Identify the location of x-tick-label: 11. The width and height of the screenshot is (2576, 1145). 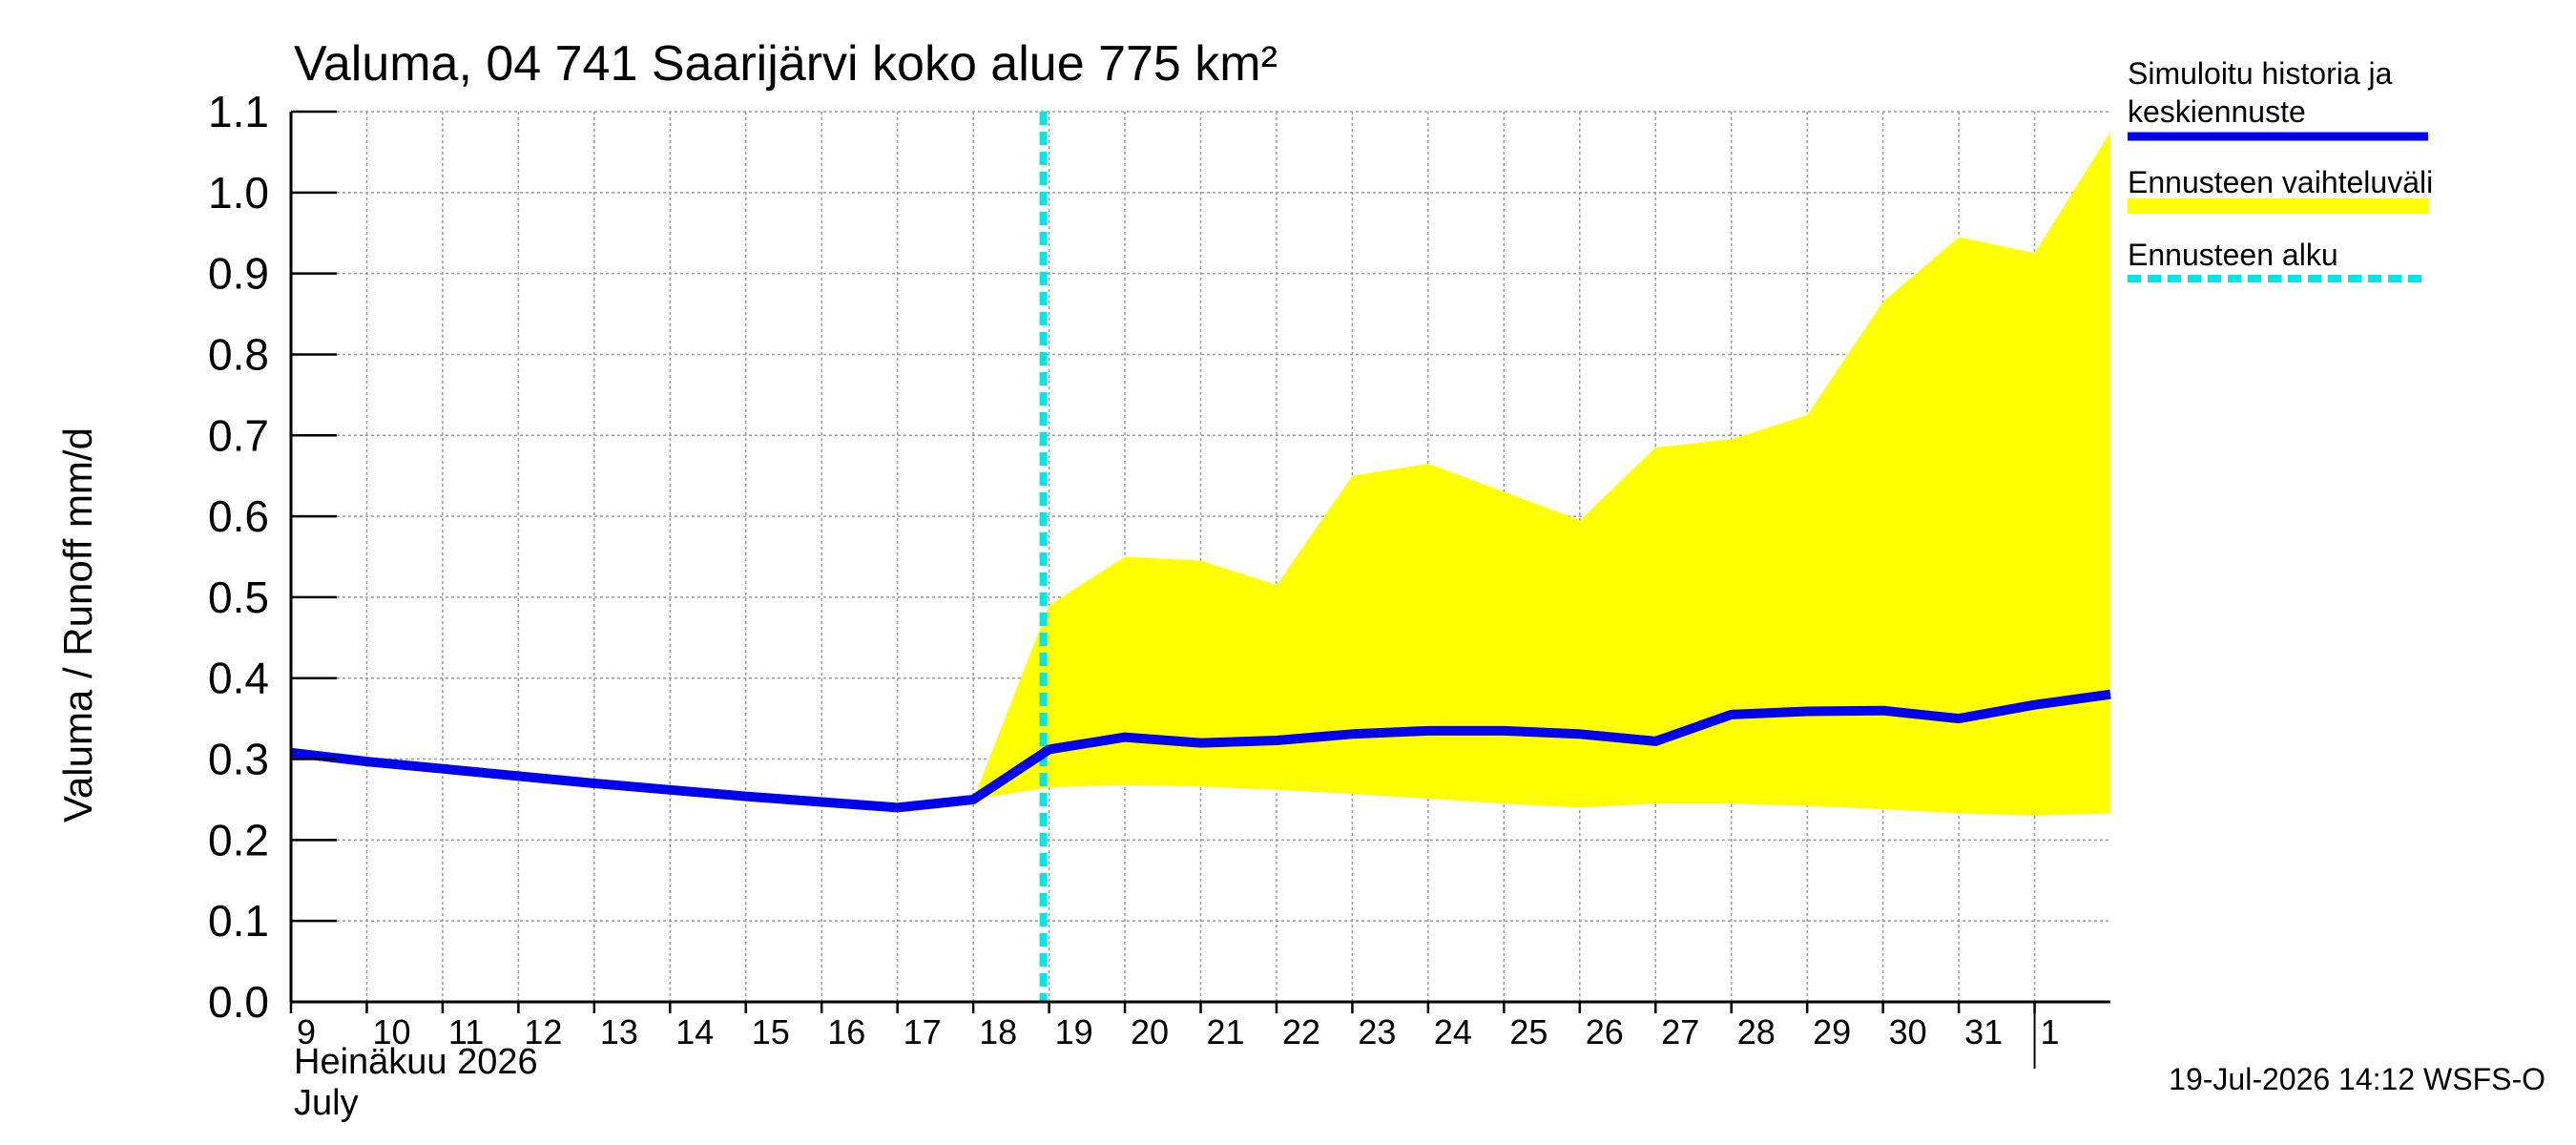
(466, 1031).